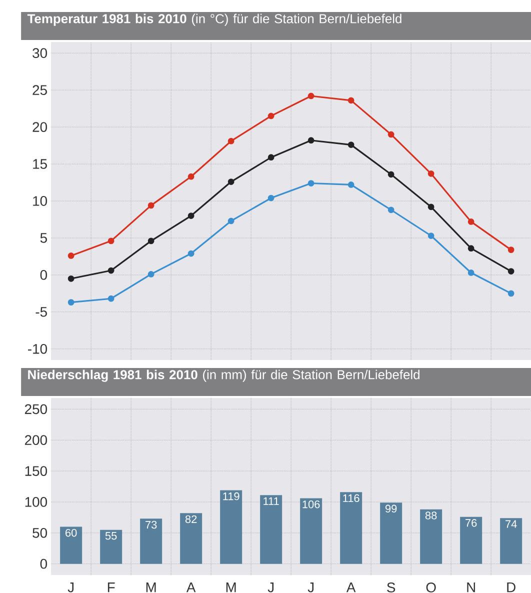 The width and height of the screenshot is (531, 593). What do you see at coordinates (391, 587) in the screenshot?
I see `x-tick-label: S` at bounding box center [391, 587].